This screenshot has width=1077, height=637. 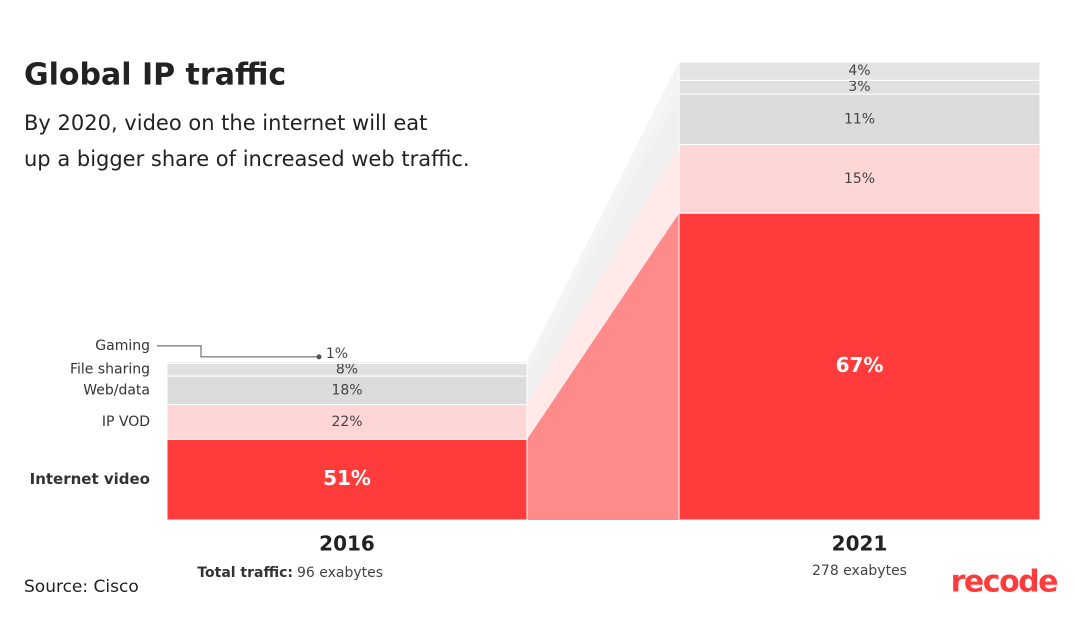 I want to click on total-value: 278 exabytes, so click(x=859, y=571).